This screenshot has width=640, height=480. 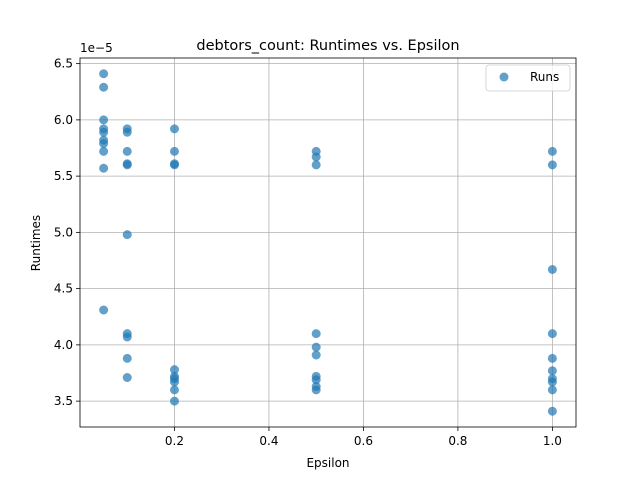 I want to click on chart-title: debtors_count: Runtimes vs. Epsilon, so click(x=327, y=46).